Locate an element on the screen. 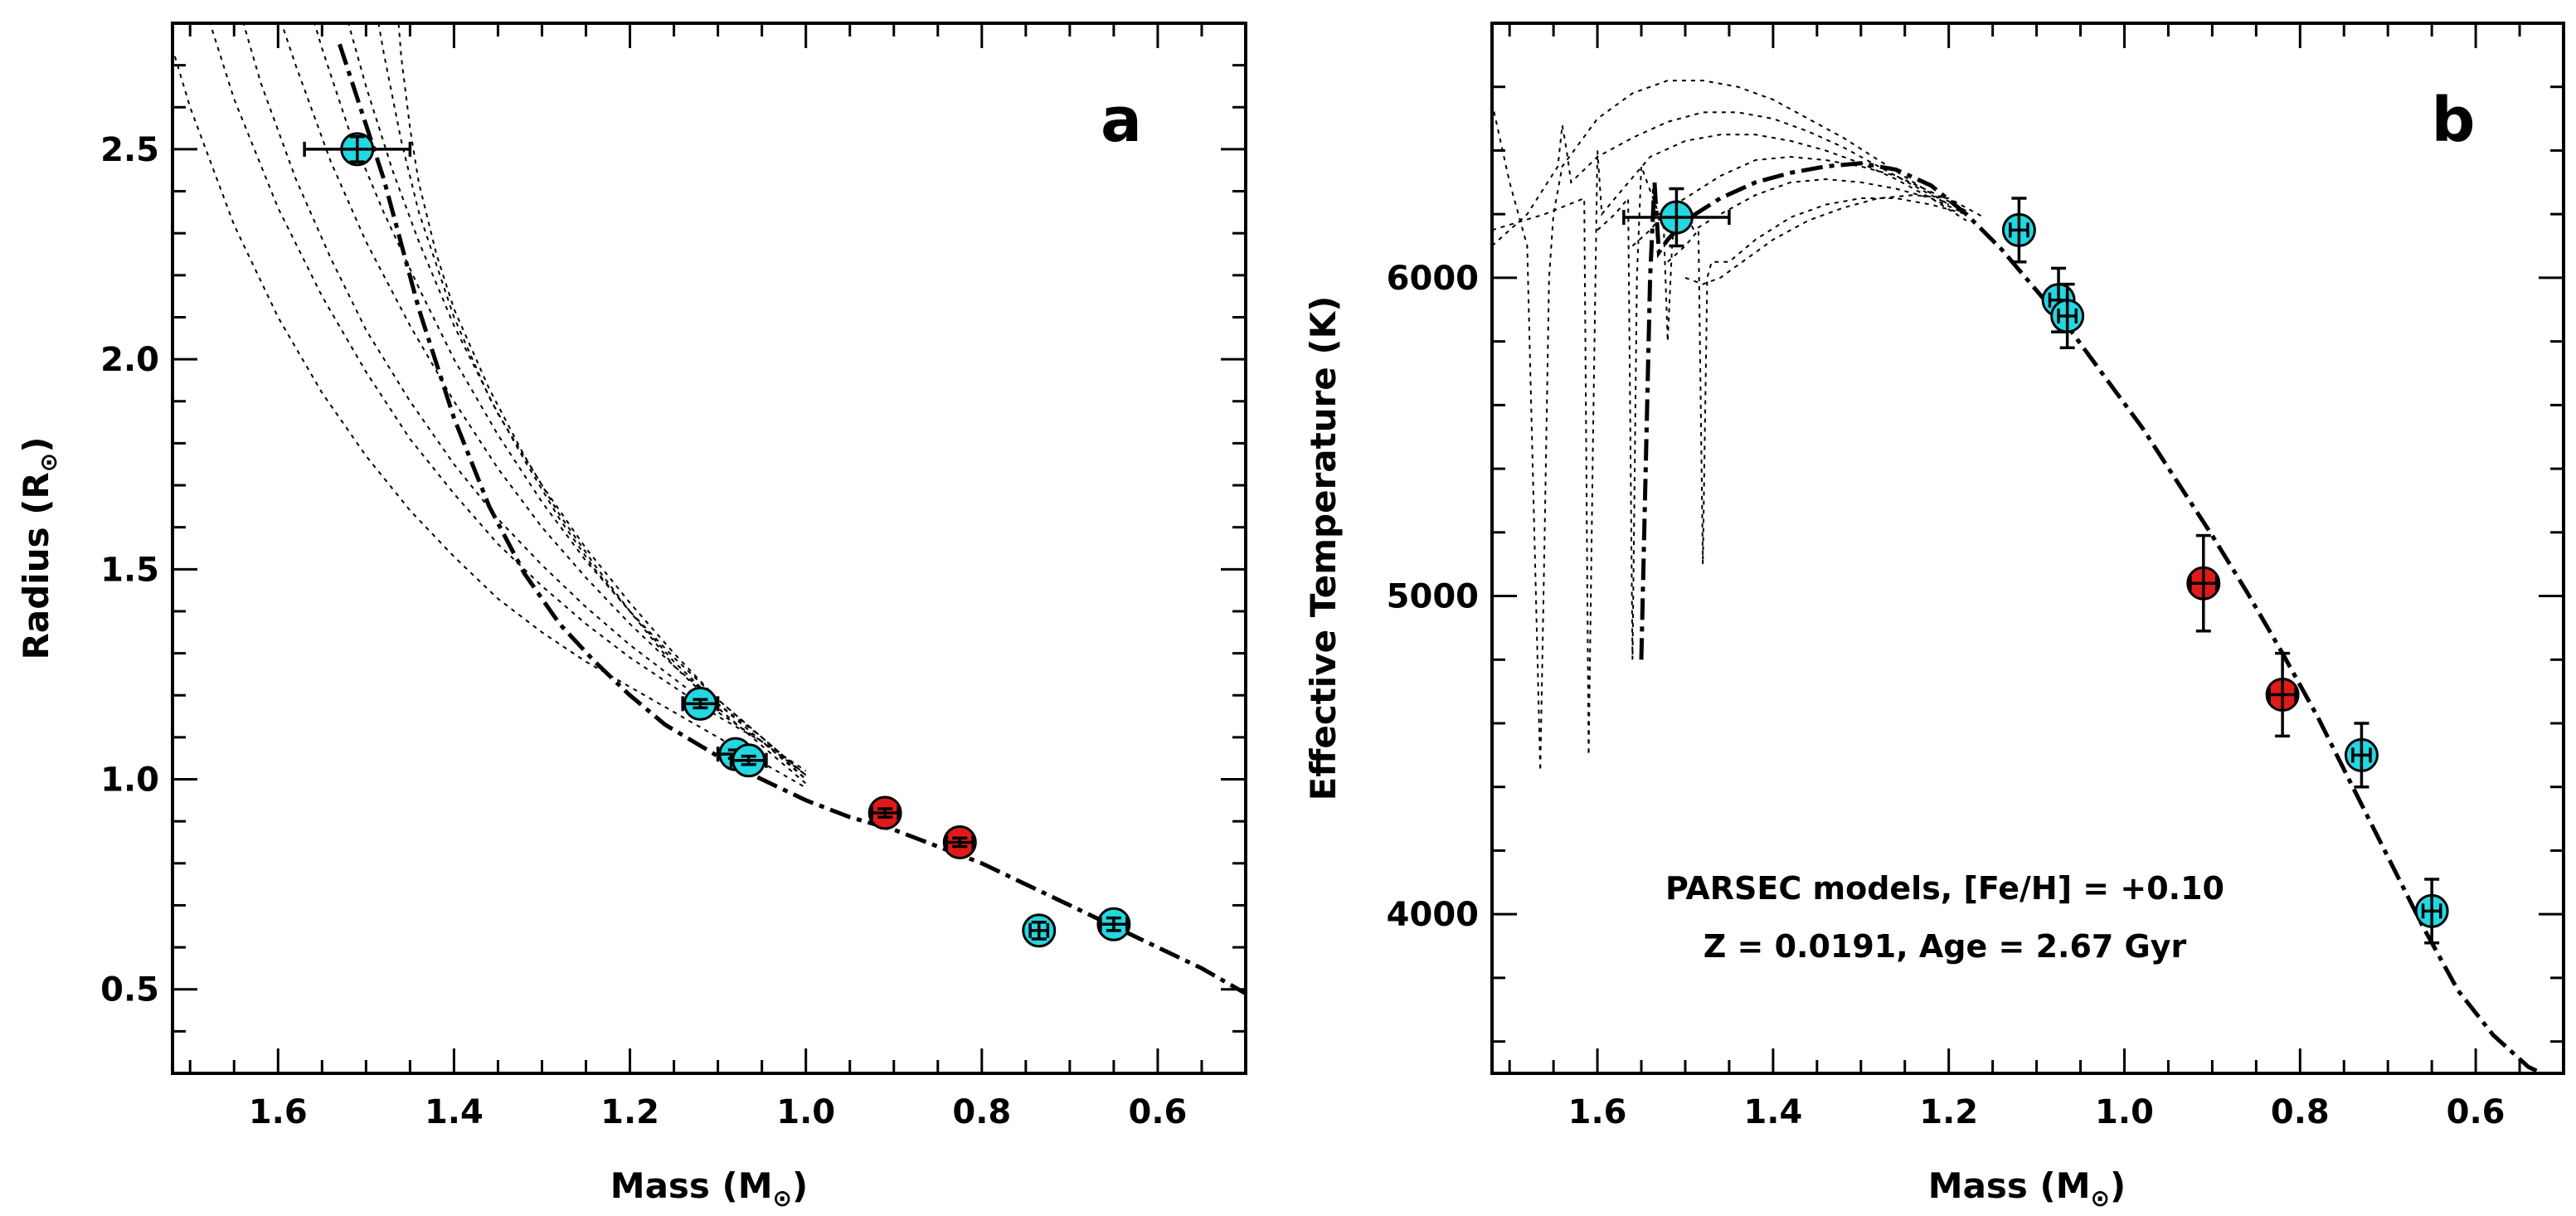 The width and height of the screenshot is (2576, 1216). panel-b-y-axis-label: Effective Temperature (K) is located at coordinates (1324, 548).